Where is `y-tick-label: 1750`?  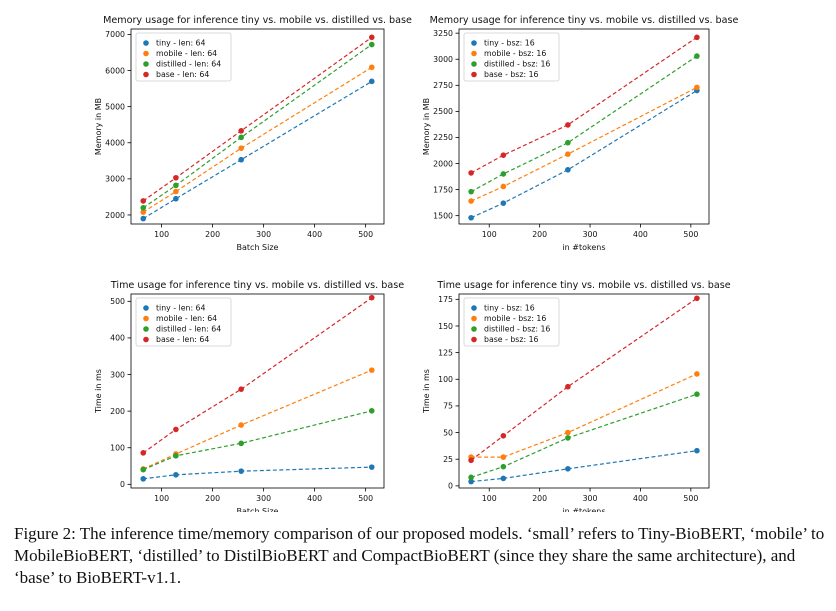
y-tick-label: 1750 is located at coordinates (443, 189).